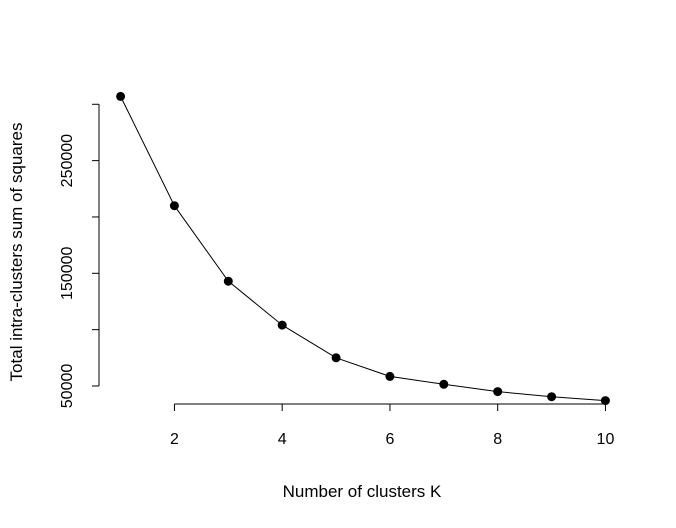 The width and height of the screenshot is (676, 528). I want to click on x-axis: 2 4 6 8 10, so click(392, 425).